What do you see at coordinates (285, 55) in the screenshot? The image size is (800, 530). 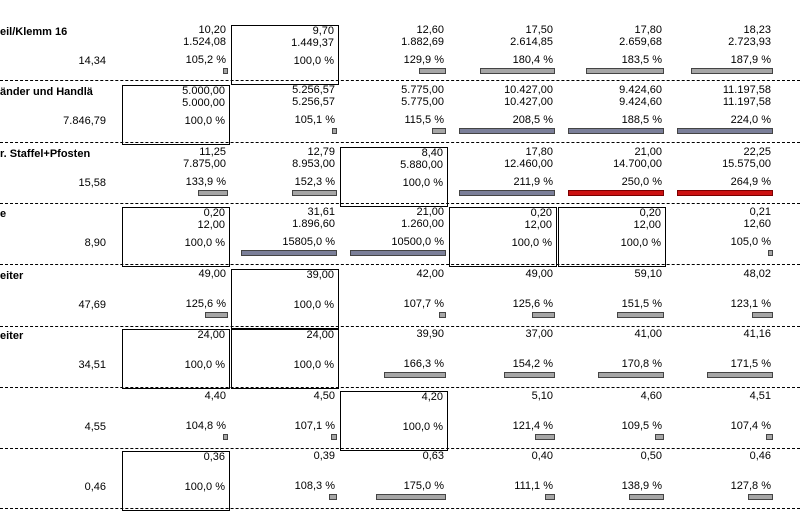 I see `best-price-cell: 9,70 1.449,37 100,0 %` at bounding box center [285, 55].